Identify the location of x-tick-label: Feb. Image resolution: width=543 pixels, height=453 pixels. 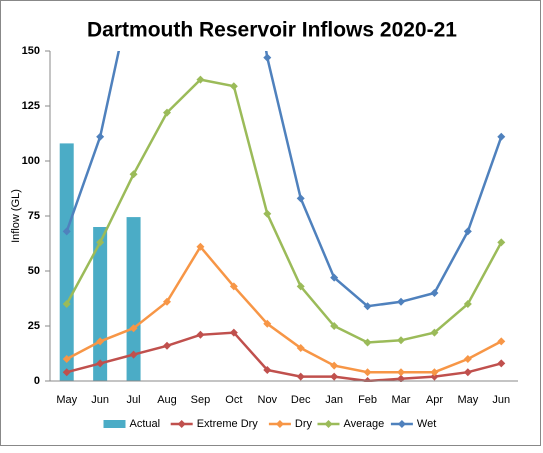
(367, 400).